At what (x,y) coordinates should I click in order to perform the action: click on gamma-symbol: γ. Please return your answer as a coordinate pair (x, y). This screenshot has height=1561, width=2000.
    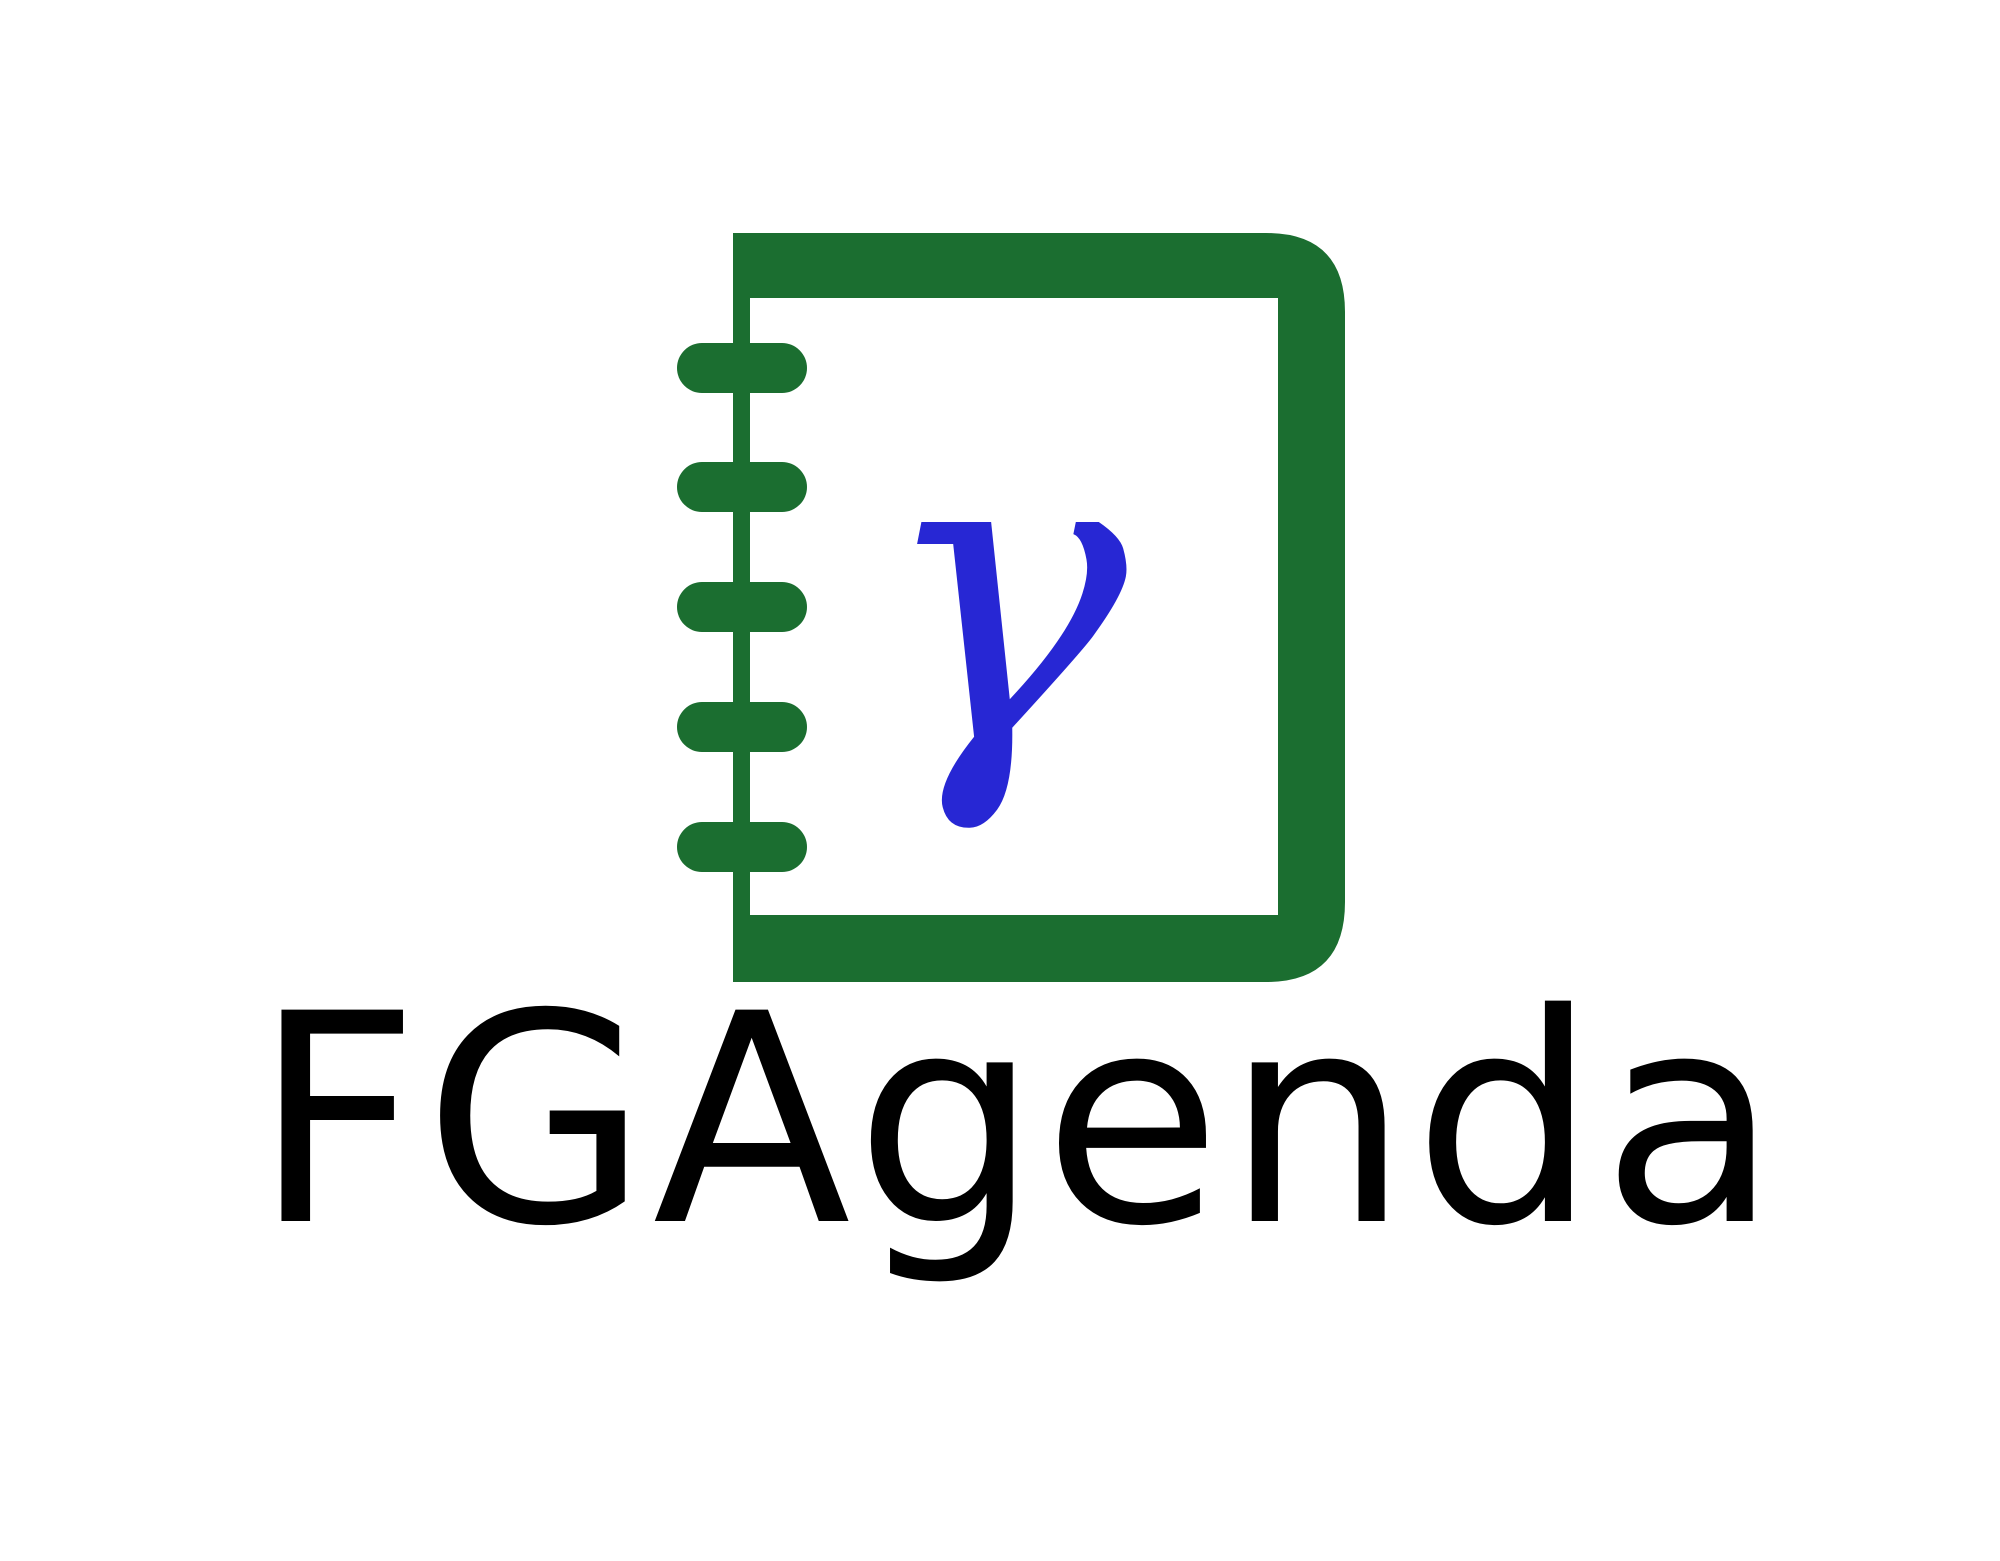
    Looking at the image, I should click on (1004, 595).